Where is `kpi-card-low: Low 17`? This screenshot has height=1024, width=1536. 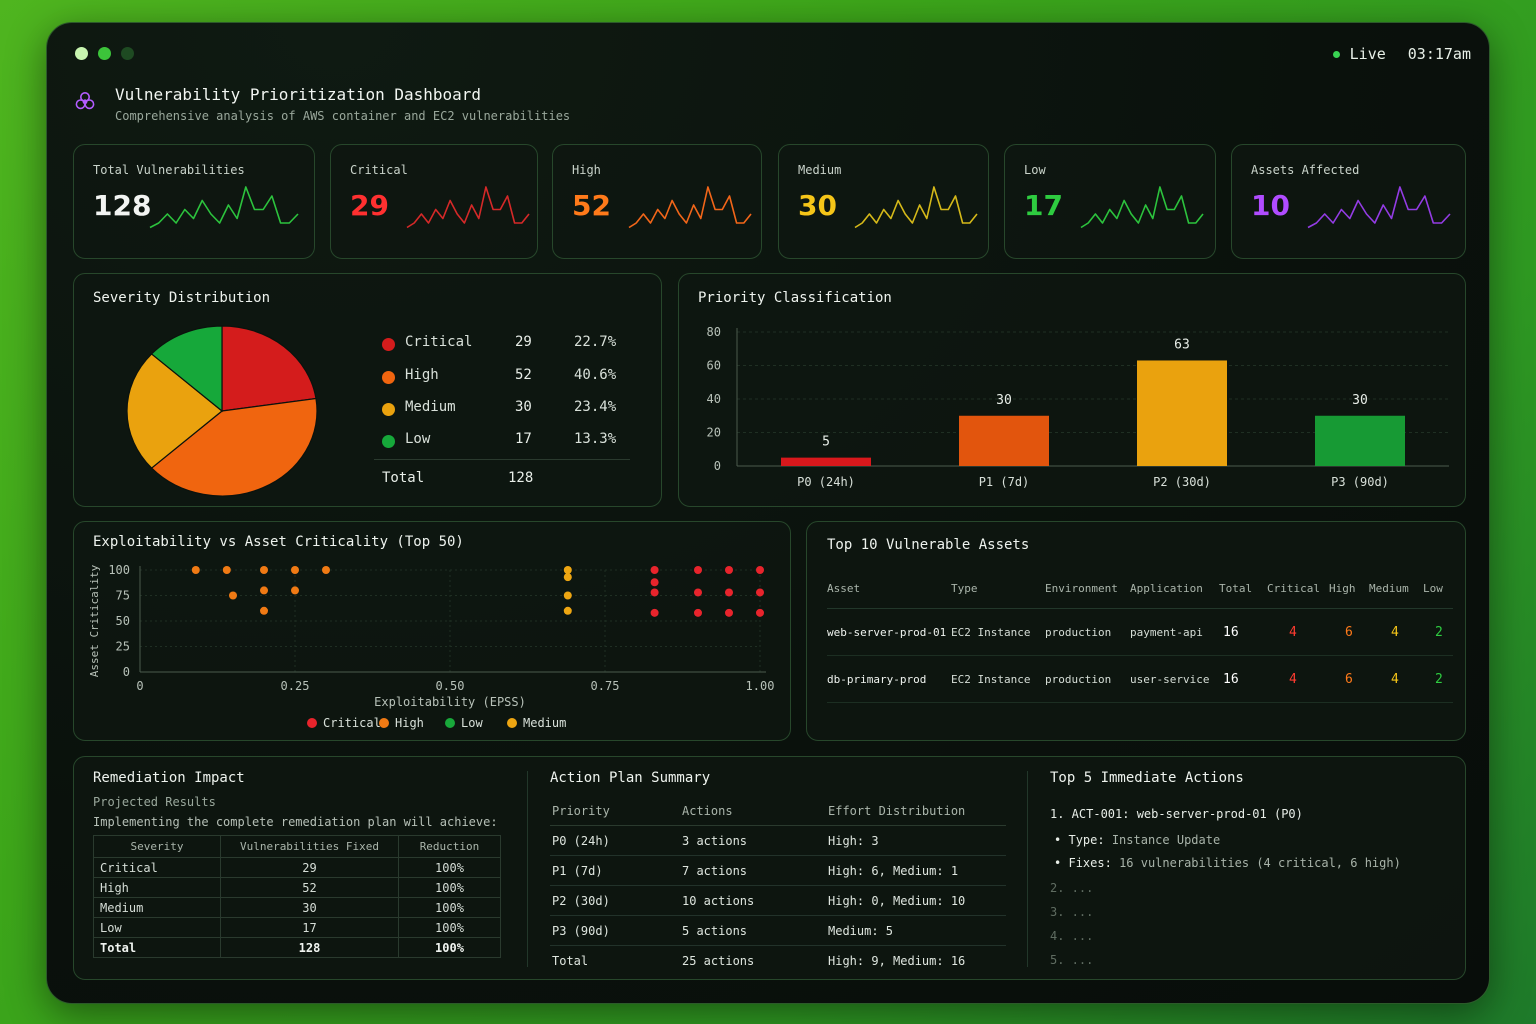
kpi-card-low: Low 17 is located at coordinates (1110, 201).